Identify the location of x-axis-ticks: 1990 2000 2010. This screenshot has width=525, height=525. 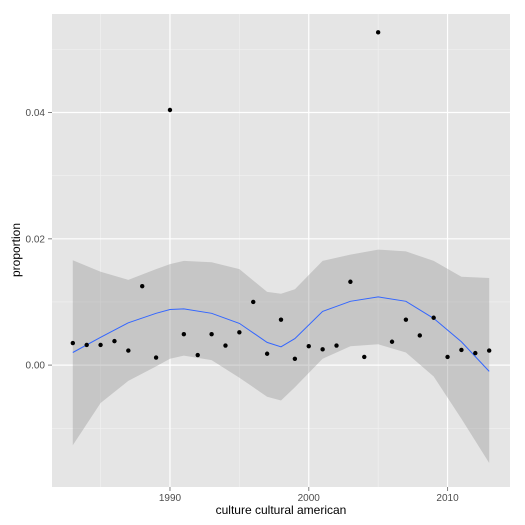
(309, 495).